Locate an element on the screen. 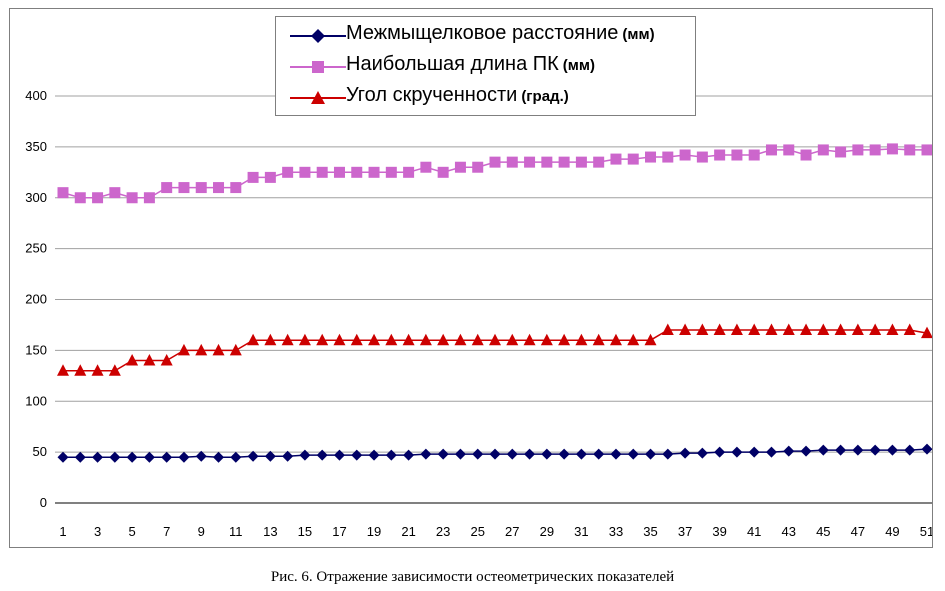  x-tick-label: 37 is located at coordinates (685, 531).